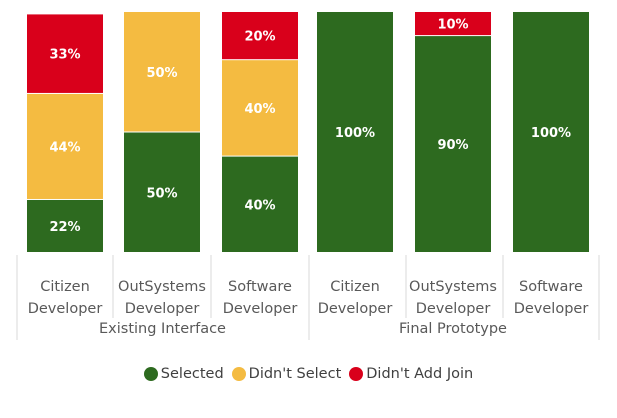 This screenshot has height=418, width=617. What do you see at coordinates (295, 374) in the screenshot?
I see `legend-label: Didn't Select` at bounding box center [295, 374].